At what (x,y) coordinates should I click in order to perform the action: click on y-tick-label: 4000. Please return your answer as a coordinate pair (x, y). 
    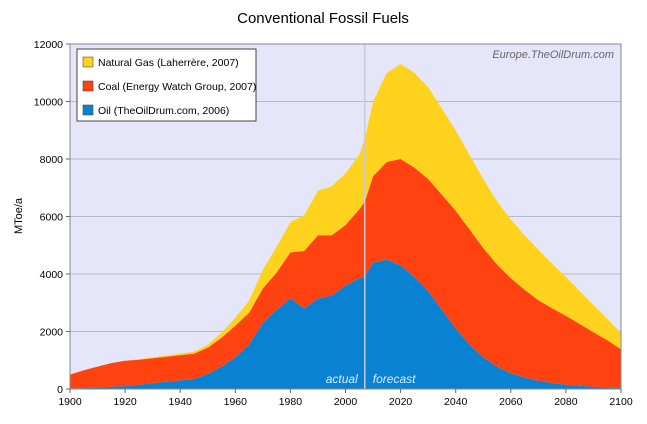
    Looking at the image, I should click on (52, 275).